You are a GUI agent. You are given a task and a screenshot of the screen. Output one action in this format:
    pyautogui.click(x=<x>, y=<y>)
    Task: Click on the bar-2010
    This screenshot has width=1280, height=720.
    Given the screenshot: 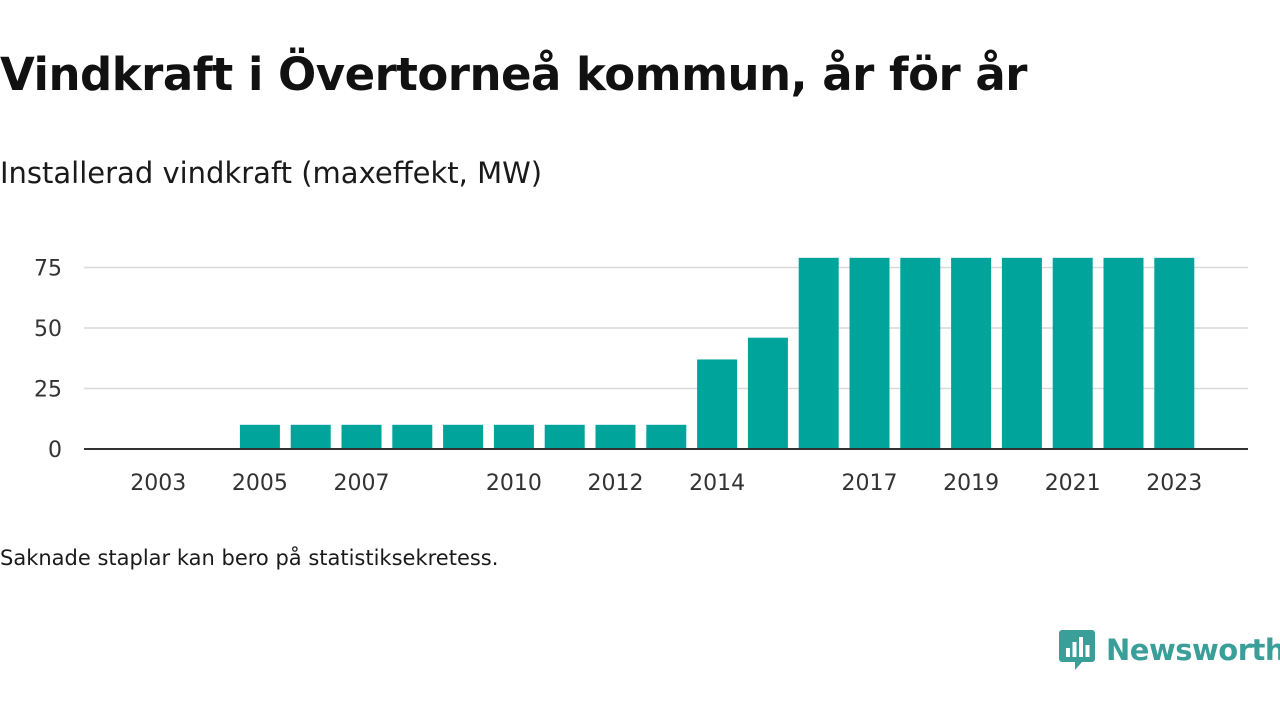 What is the action you would take?
    pyautogui.click(x=513, y=436)
    